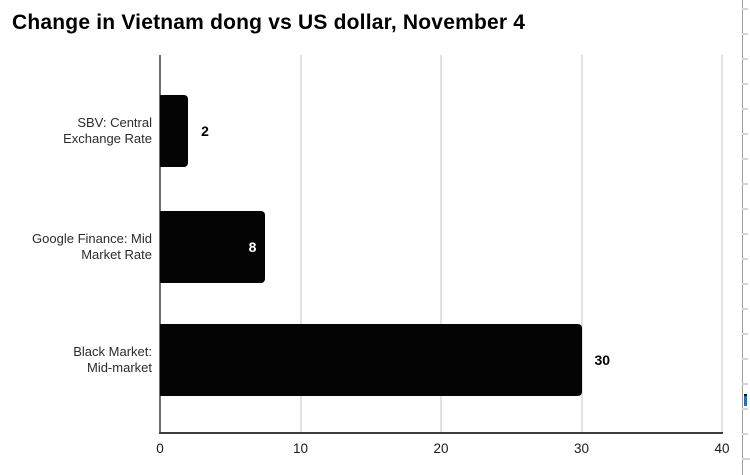 Image resolution: width=750 pixels, height=475 pixels. Describe the element at coordinates (160, 448) in the screenshot. I see `x-tick-label: 0` at that location.